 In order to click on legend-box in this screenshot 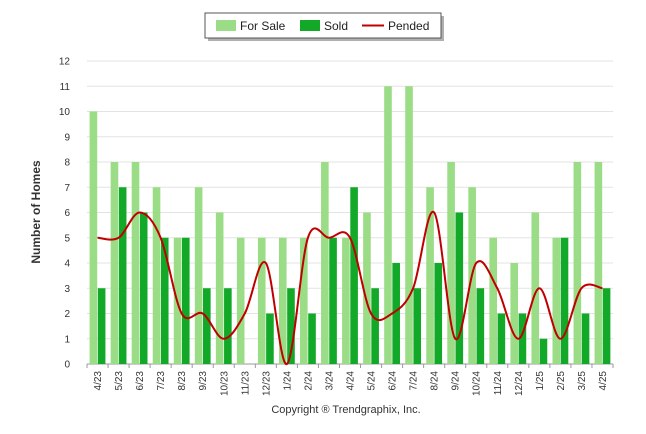, I will do `click(323, 25)`.